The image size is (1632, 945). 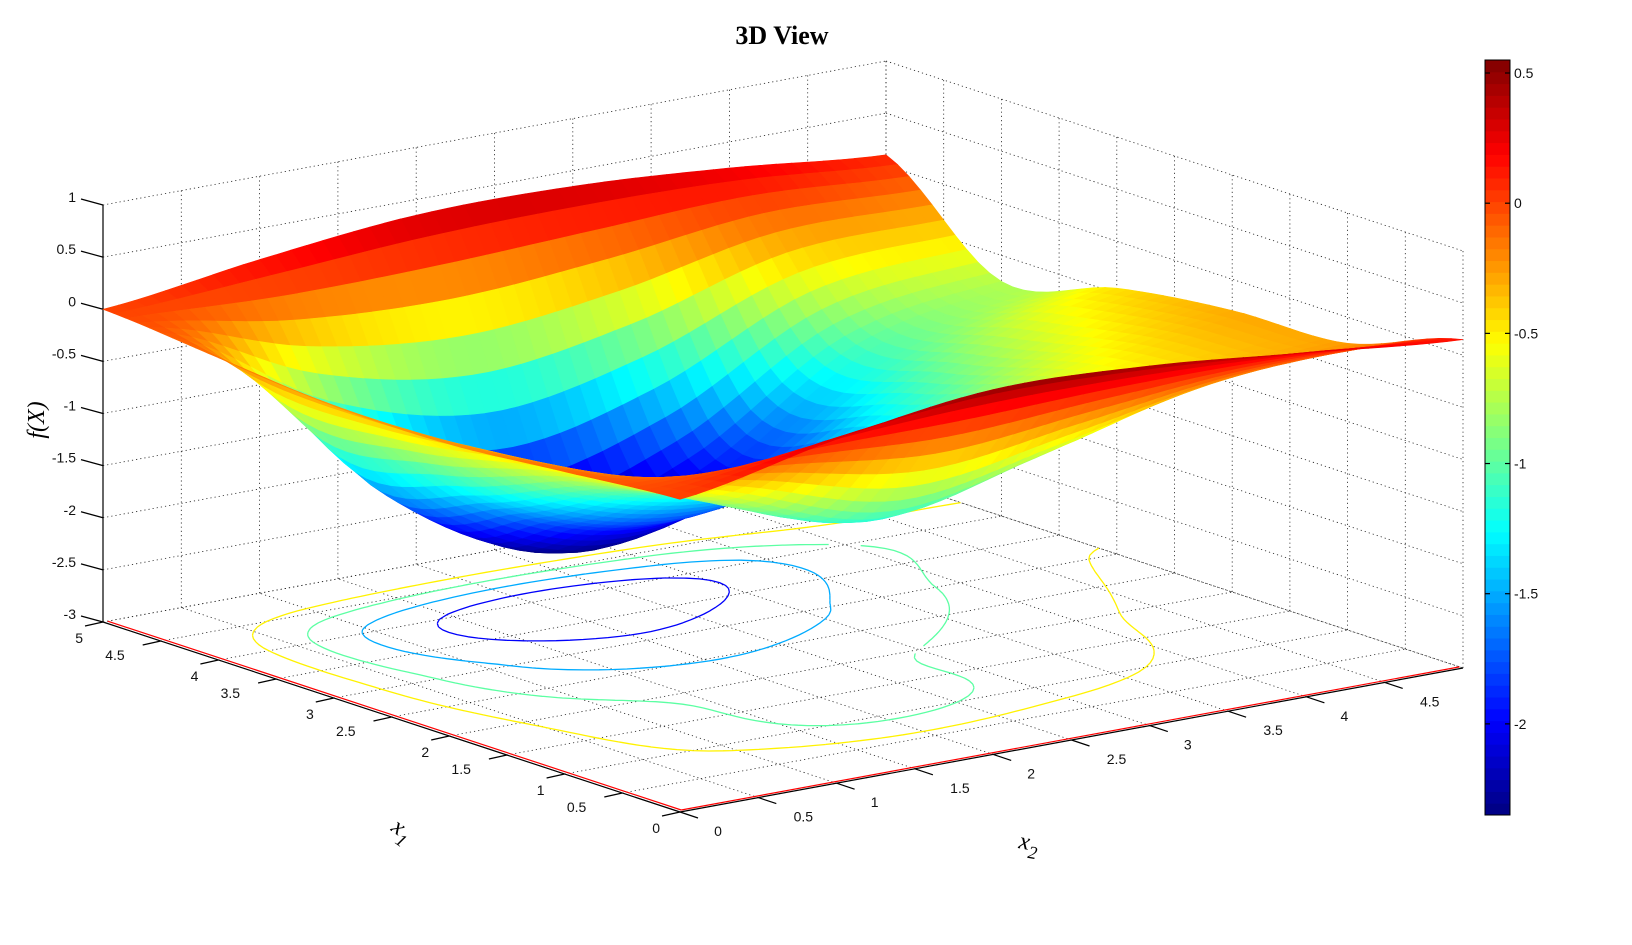 What do you see at coordinates (64, 562) in the screenshot?
I see `z-tick-label: -2.5` at bounding box center [64, 562].